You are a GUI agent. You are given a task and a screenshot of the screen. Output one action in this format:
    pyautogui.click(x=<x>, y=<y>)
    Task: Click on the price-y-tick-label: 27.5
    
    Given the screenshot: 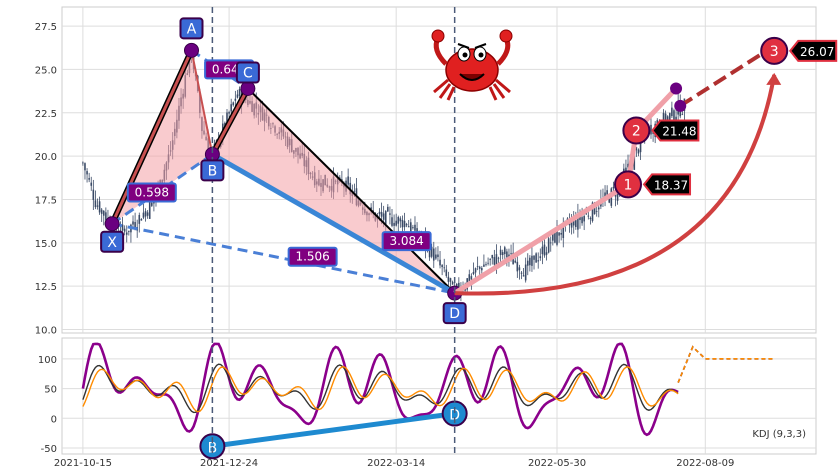 What is the action you would take?
    pyautogui.click(x=46, y=27)
    